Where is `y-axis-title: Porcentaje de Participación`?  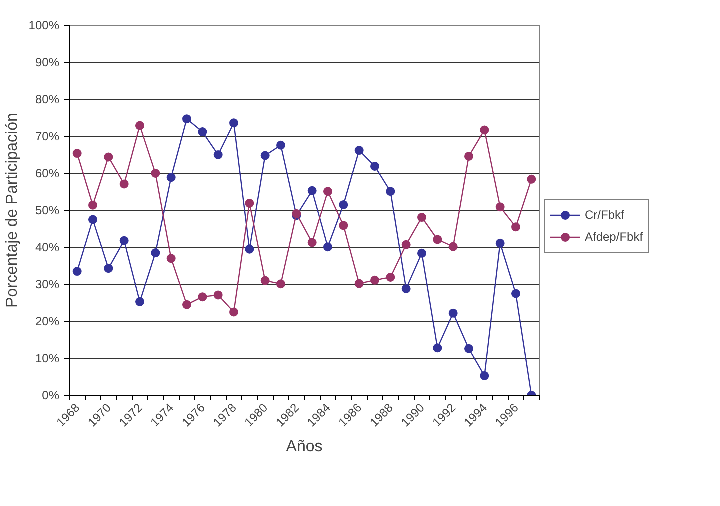 y-axis-title: Porcentaje de Participación is located at coordinates (12, 210).